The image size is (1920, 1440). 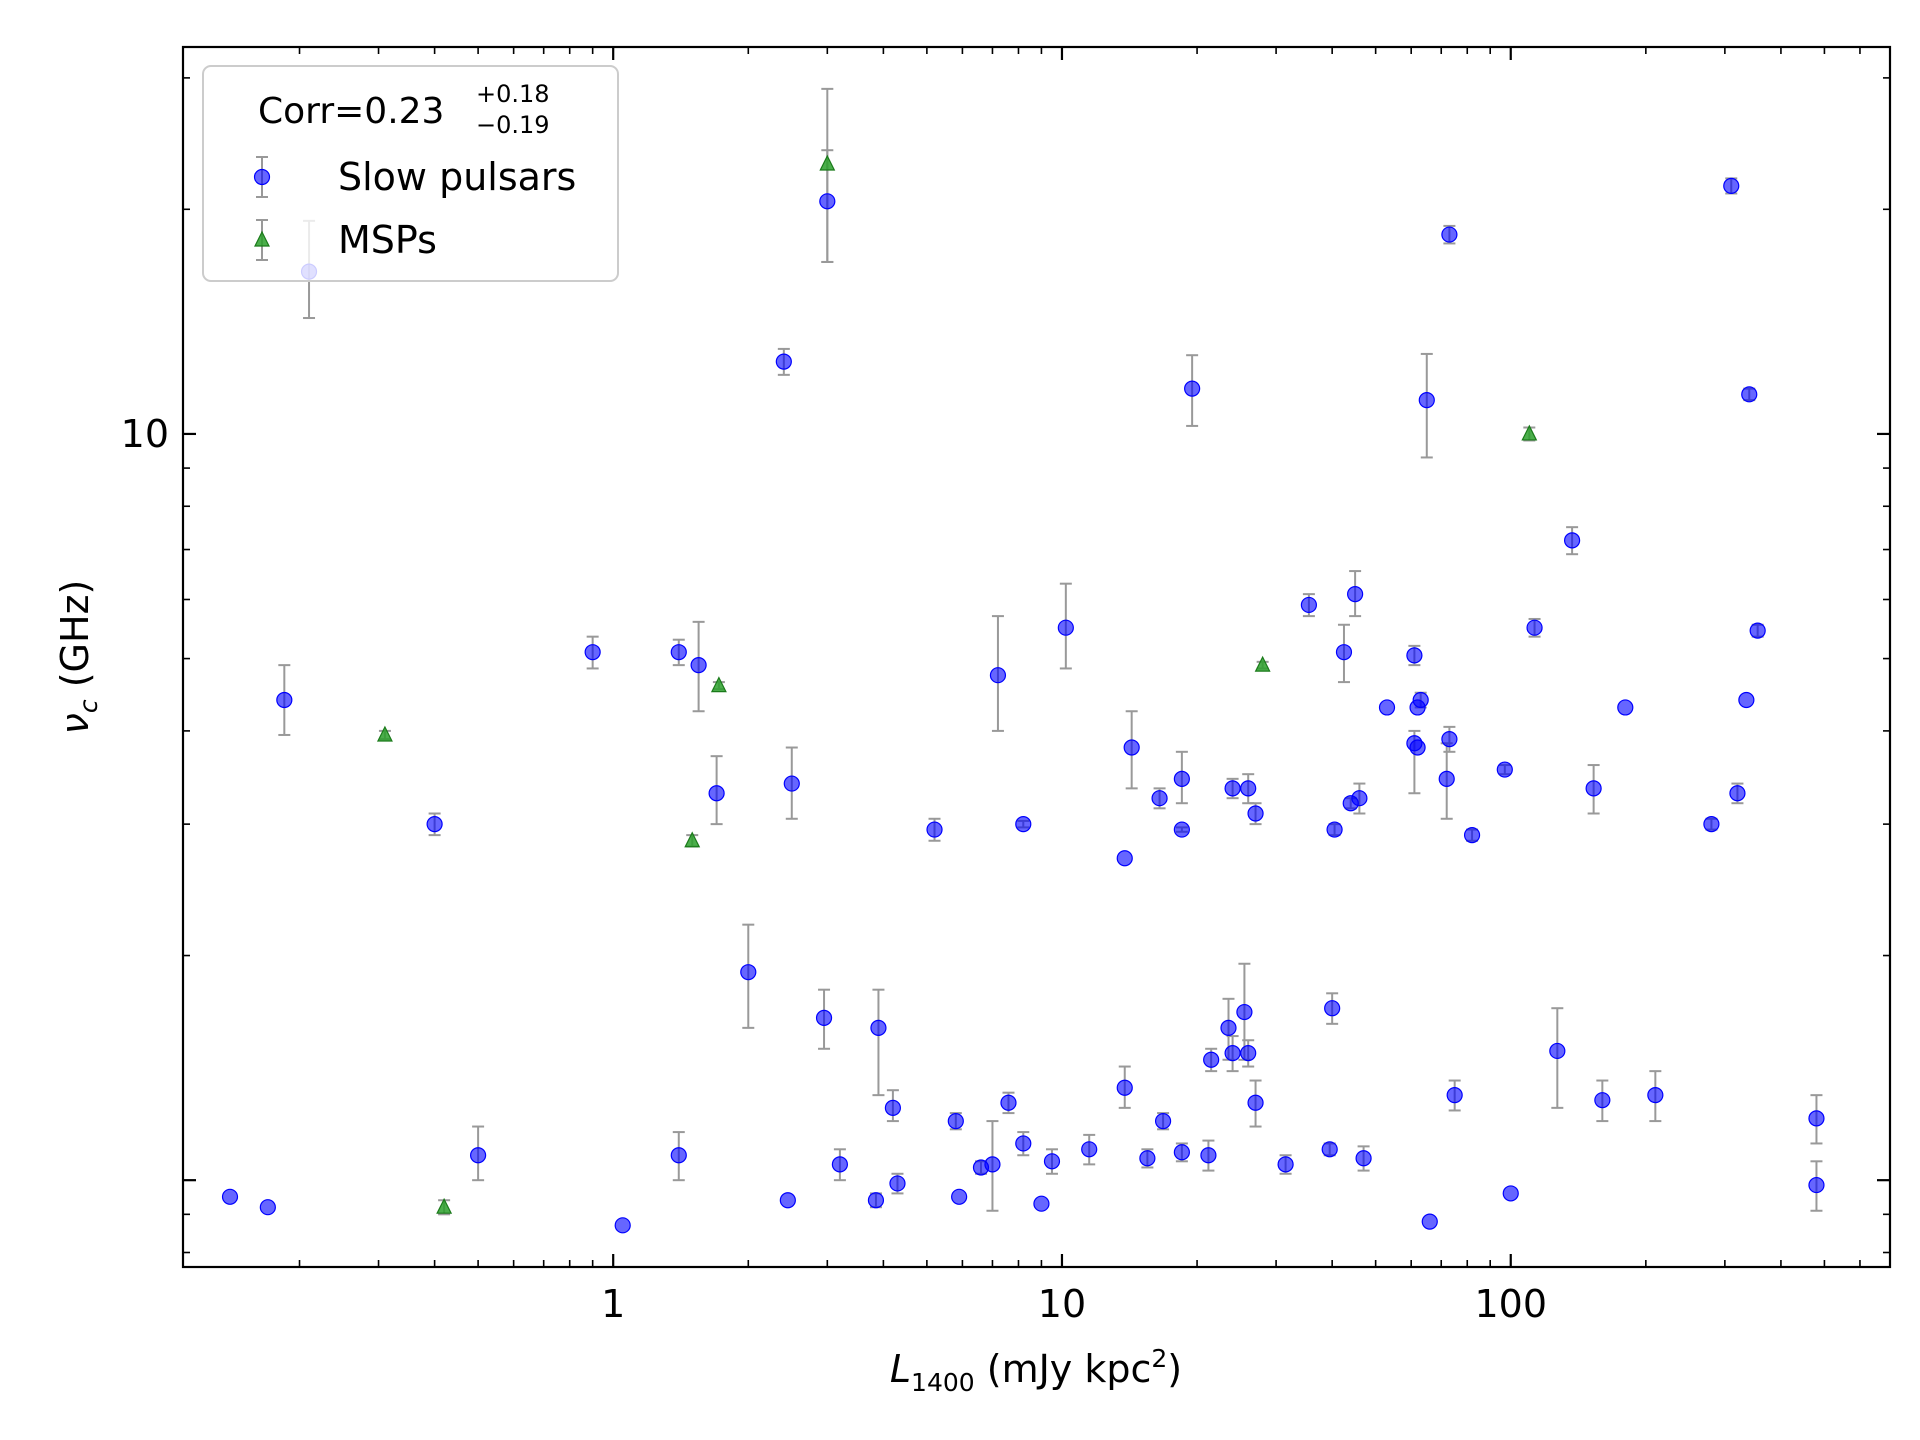 What do you see at coordinates (1036, 1370) in the screenshot?
I see `x-axis-label: L1400 (mJy kpc2)` at bounding box center [1036, 1370].